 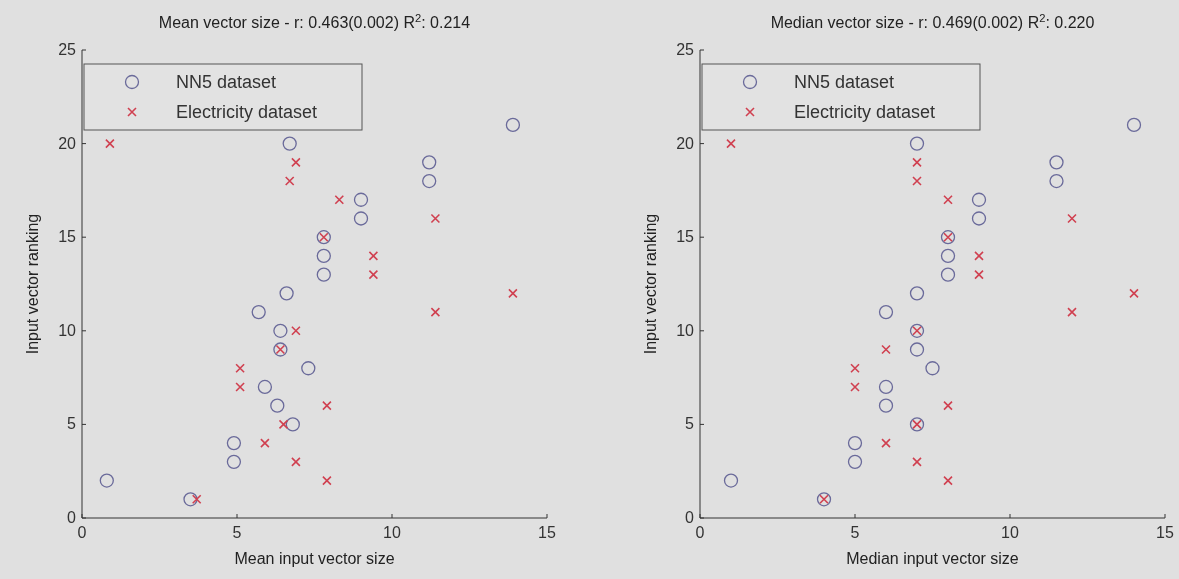 I want to click on x-axis-title: Median input vector size, so click(x=932, y=558).